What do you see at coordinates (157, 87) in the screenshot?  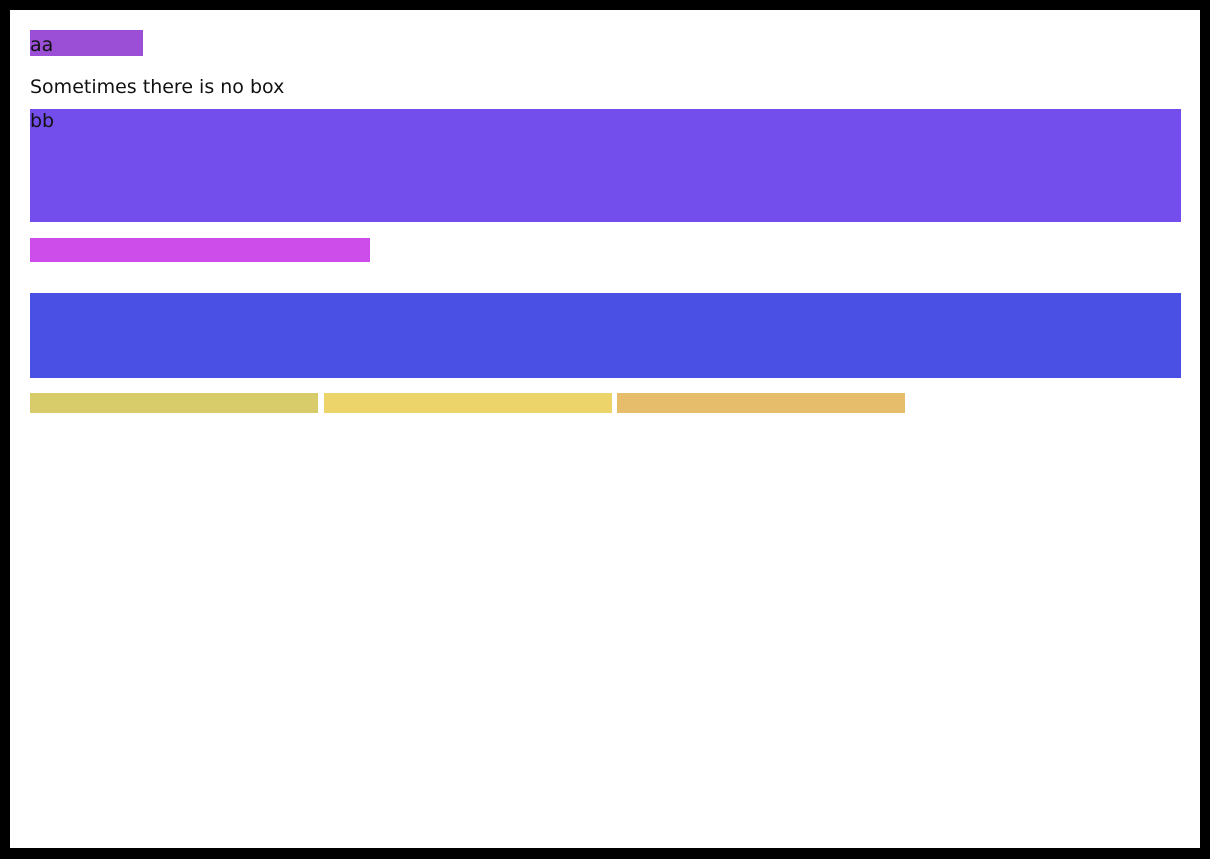 I see `no-box-text: Sometimes there is no box` at bounding box center [157, 87].